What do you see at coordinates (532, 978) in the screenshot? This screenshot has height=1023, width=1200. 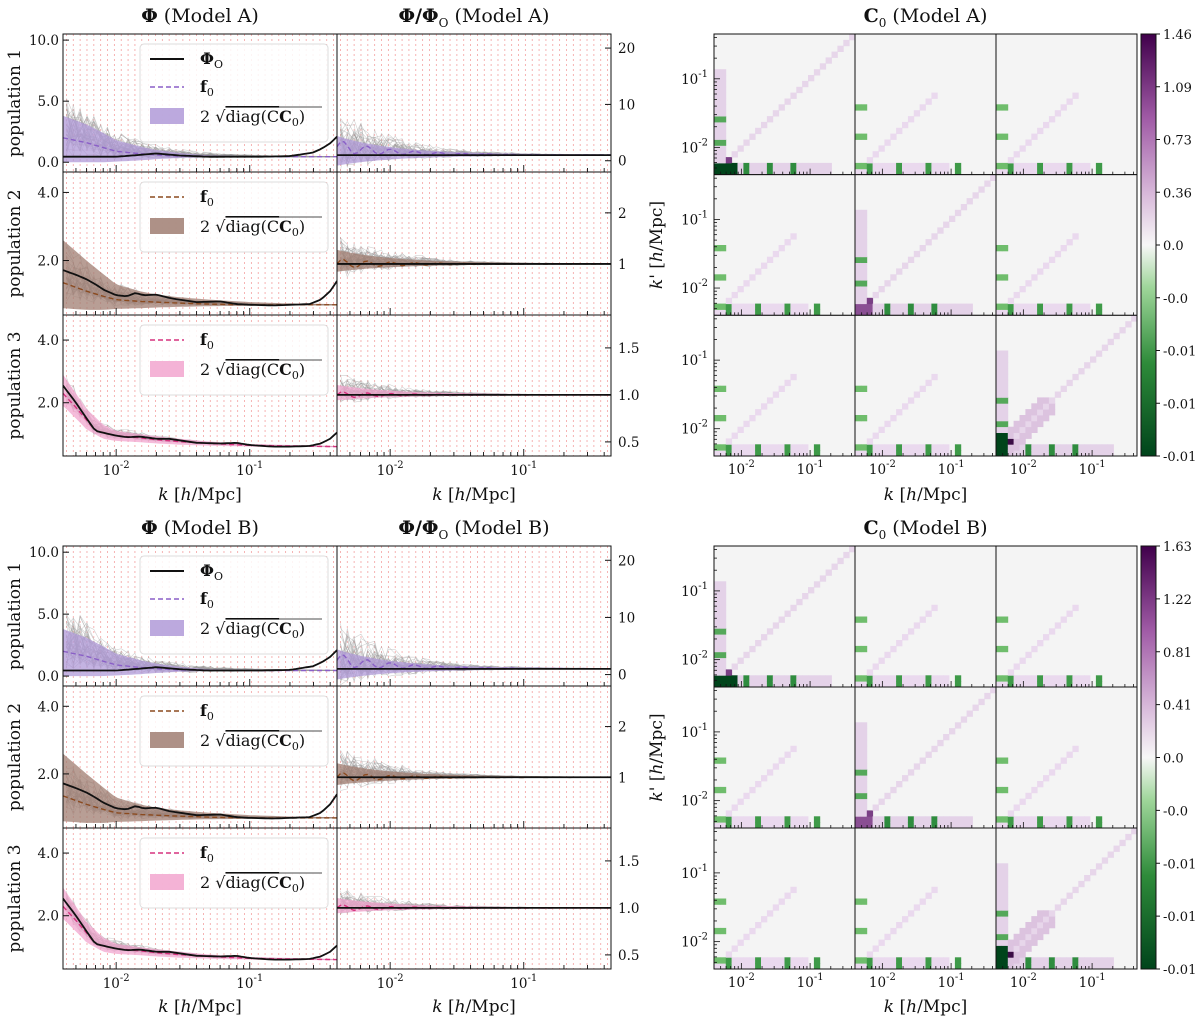 I see `x-tick-exponent: -1` at bounding box center [532, 978].